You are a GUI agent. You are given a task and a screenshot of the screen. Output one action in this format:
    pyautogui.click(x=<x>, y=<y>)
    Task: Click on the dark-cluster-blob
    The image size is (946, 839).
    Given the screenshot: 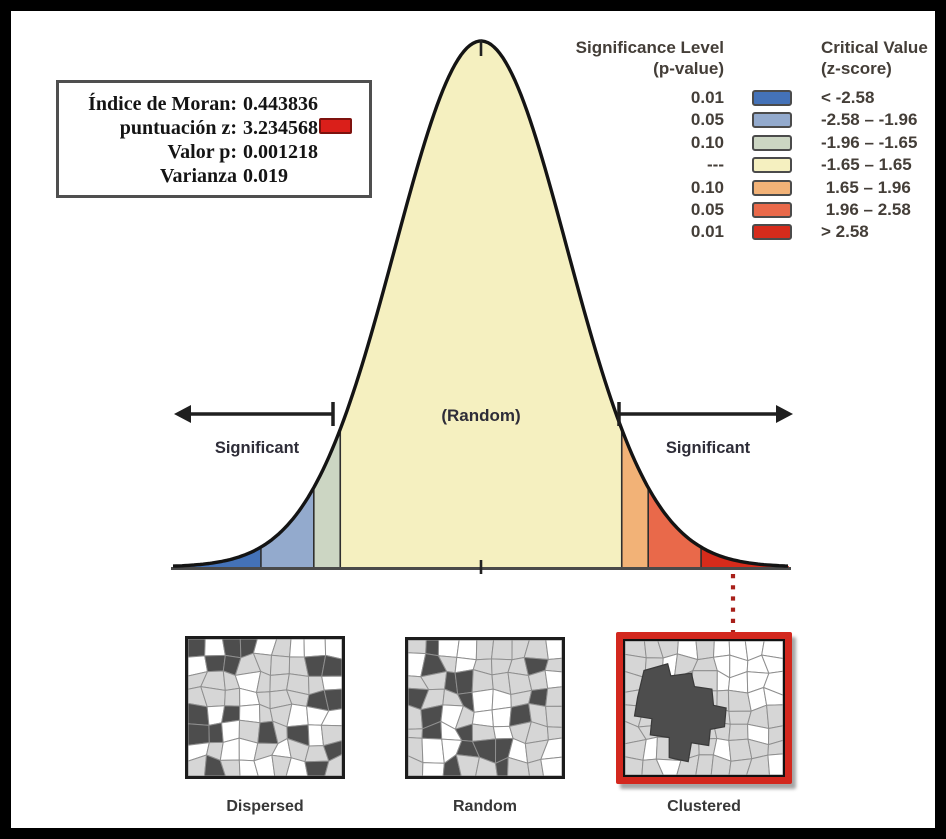 What is the action you would take?
    pyautogui.click(x=680, y=713)
    